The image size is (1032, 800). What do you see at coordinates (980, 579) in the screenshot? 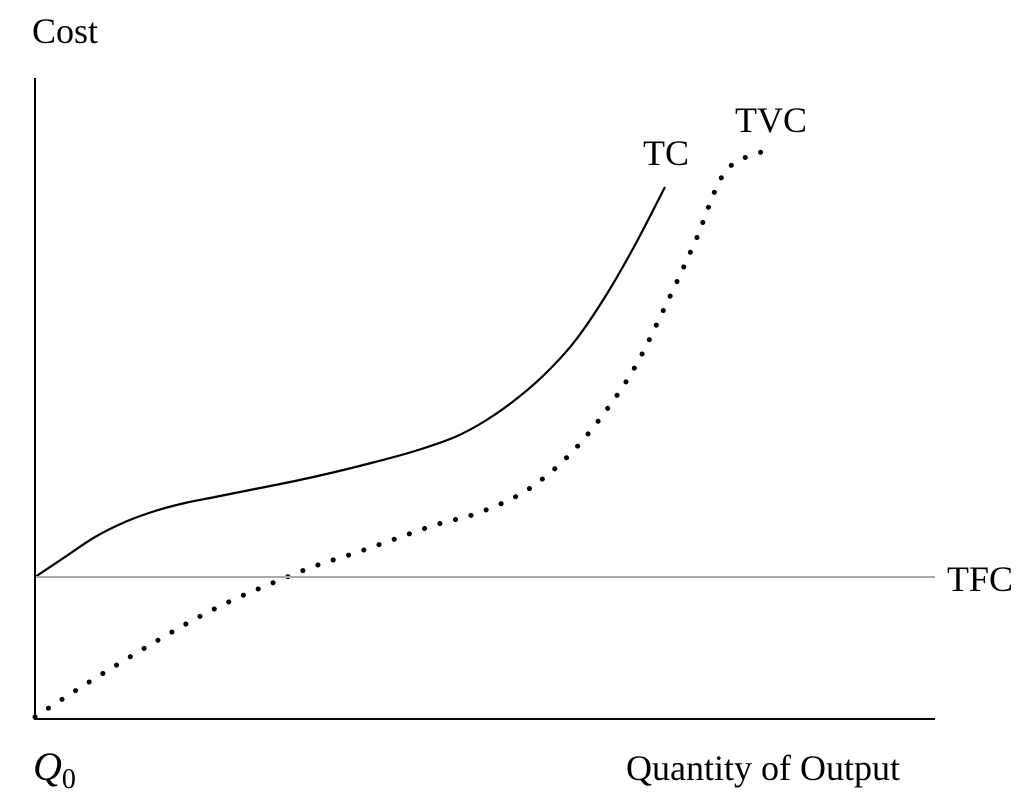
I see `series-label-tfc: TFC` at bounding box center [980, 579].